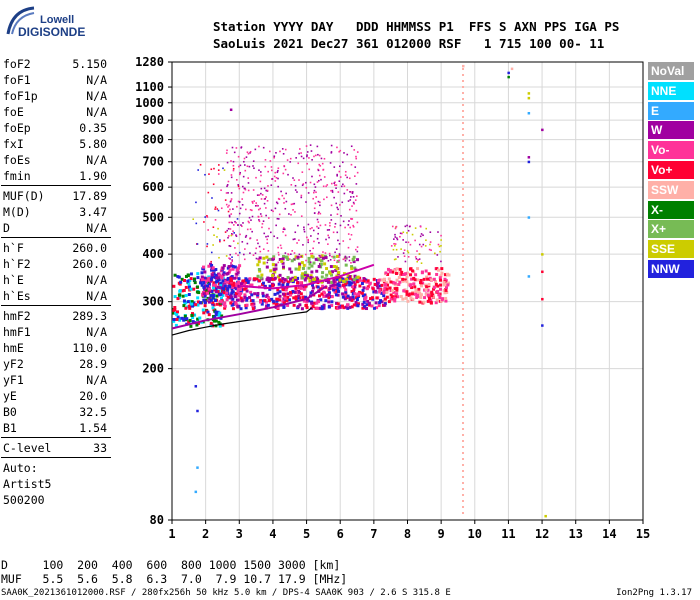 This screenshot has width=700, height=600. I want to click on param-value: 20.0, so click(93, 396).